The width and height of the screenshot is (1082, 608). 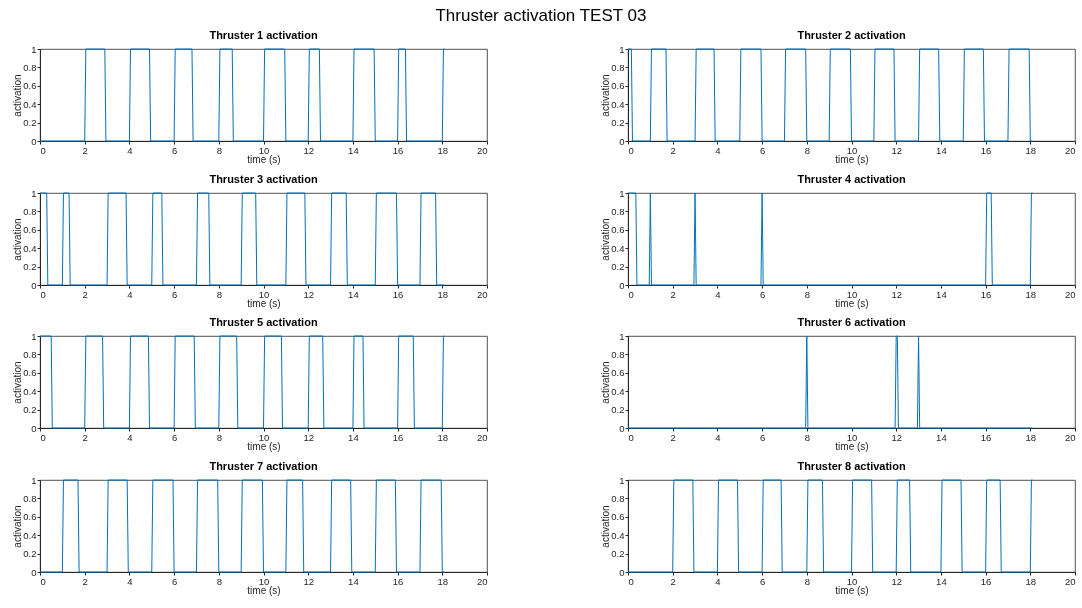 What do you see at coordinates (263, 322) in the screenshot?
I see `chart-title: Thruster 5 activation` at bounding box center [263, 322].